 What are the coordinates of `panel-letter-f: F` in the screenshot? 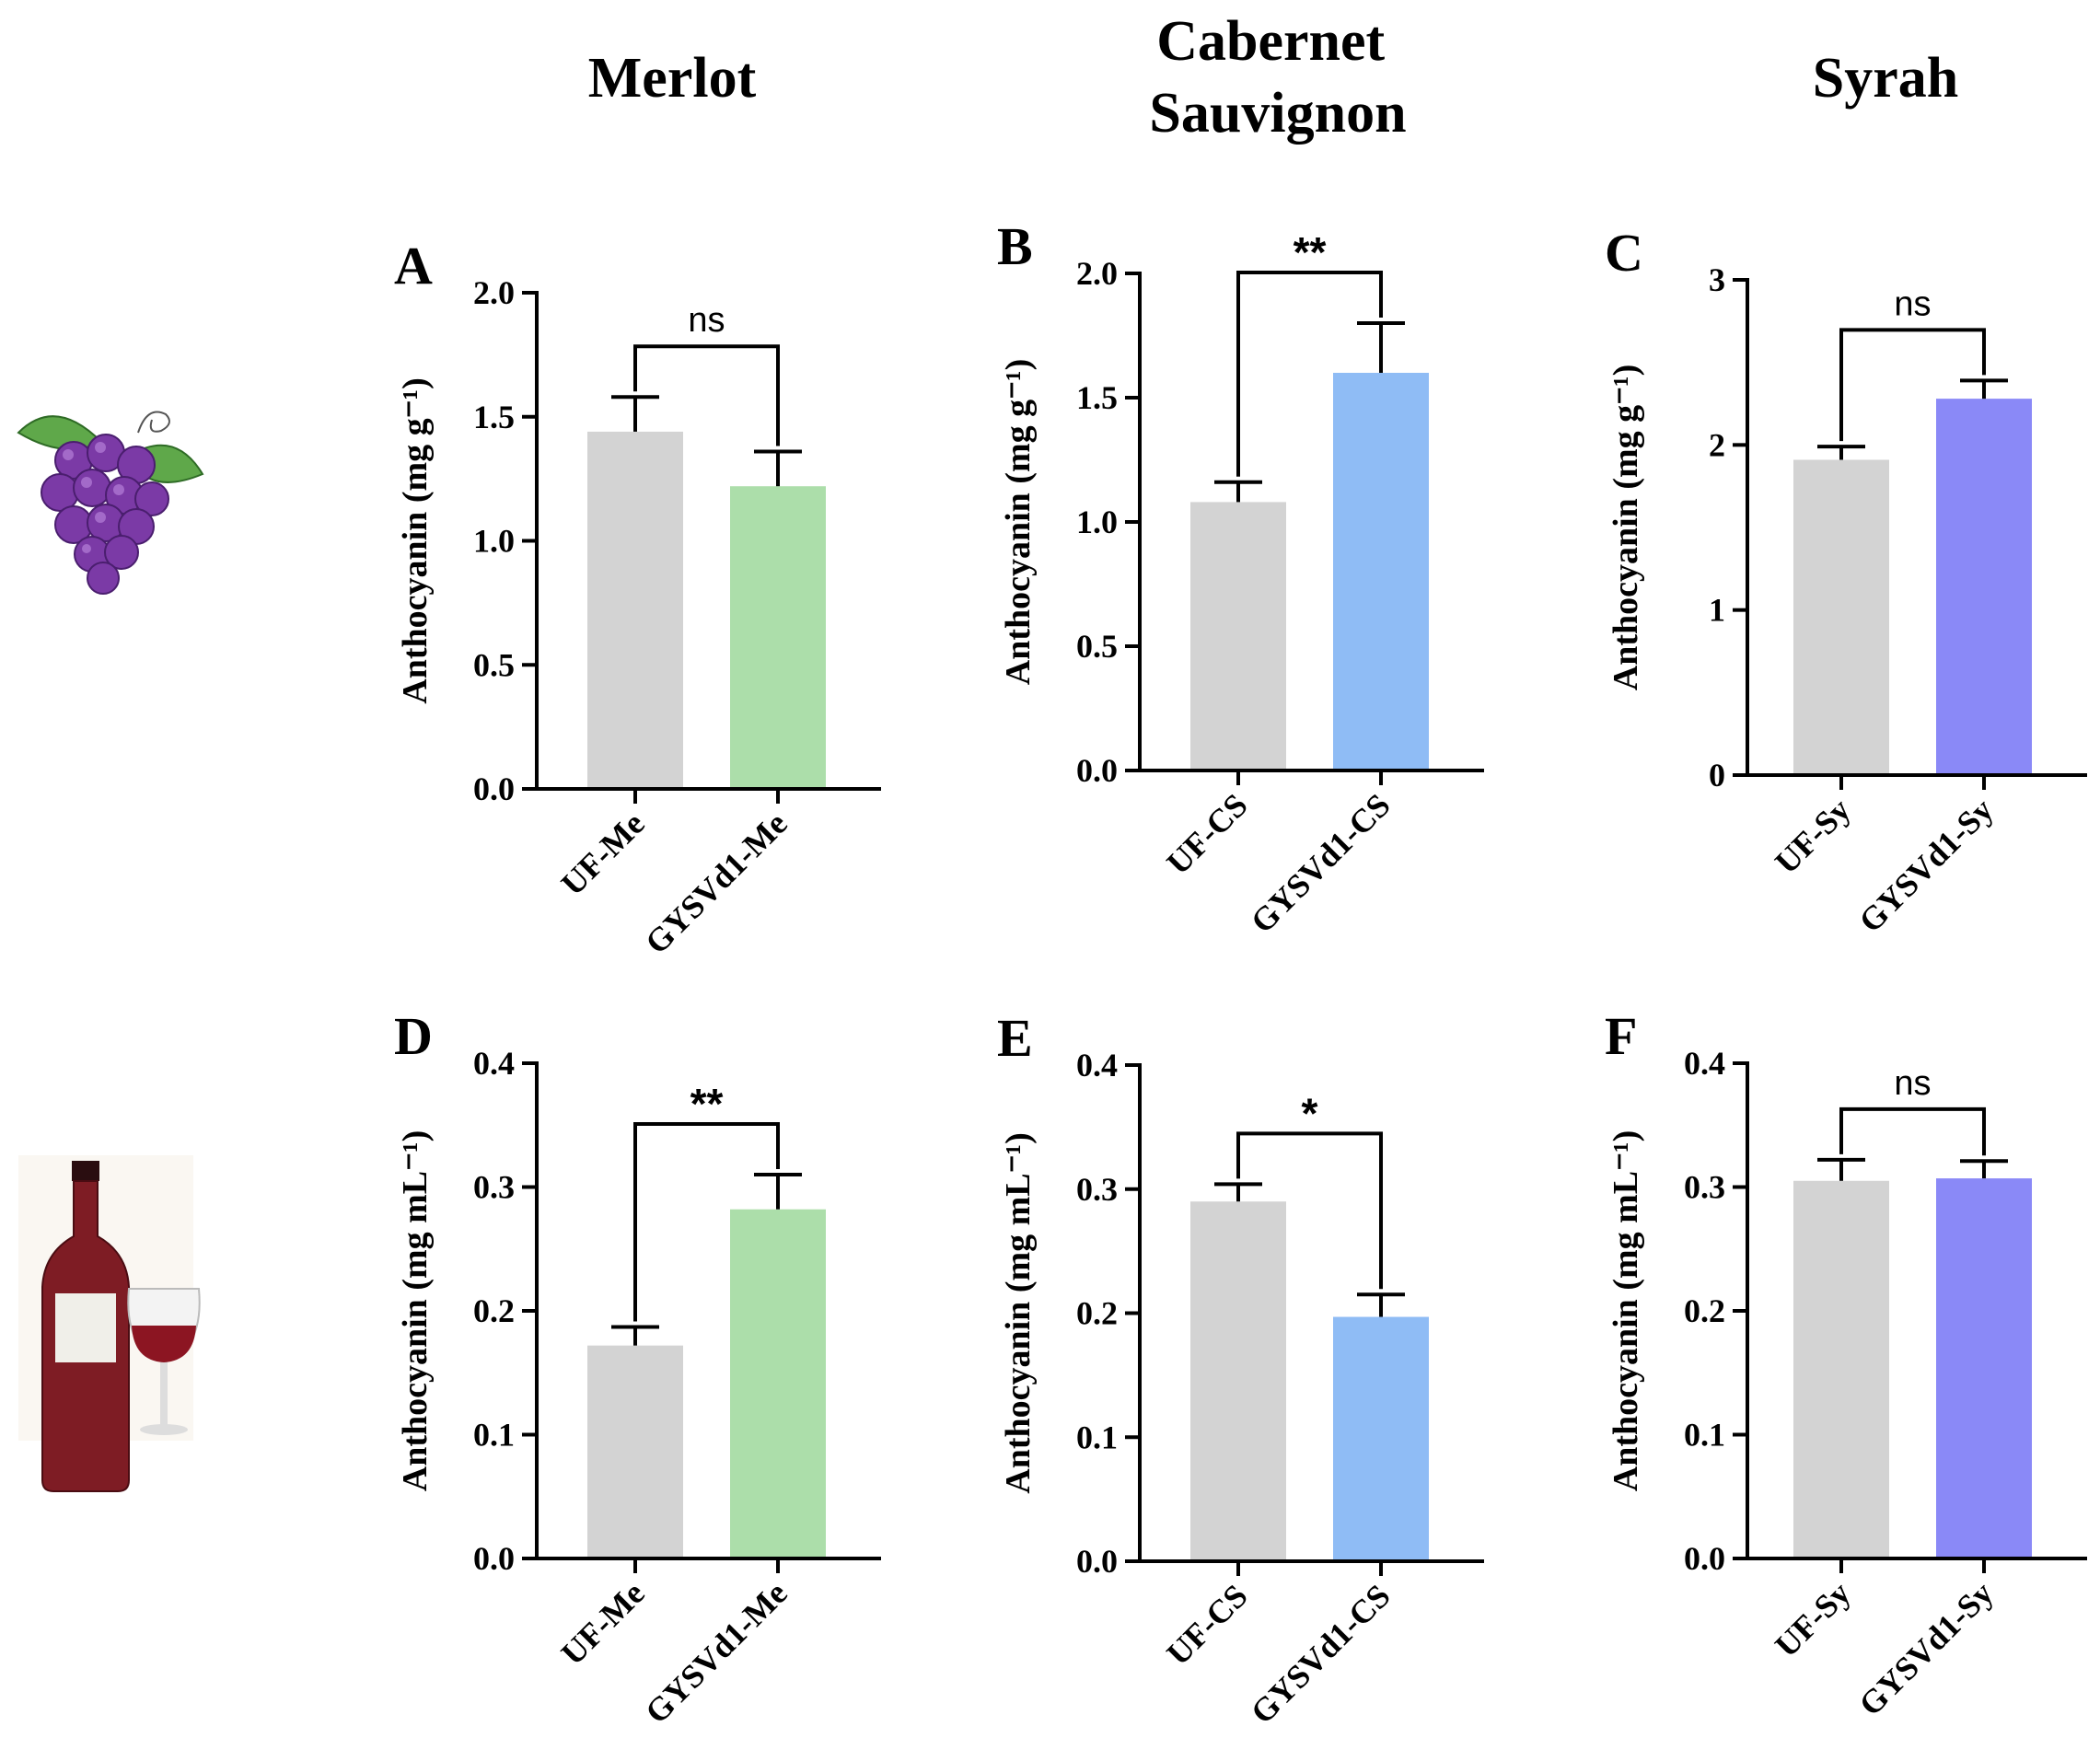 It's located at (1621, 1036).